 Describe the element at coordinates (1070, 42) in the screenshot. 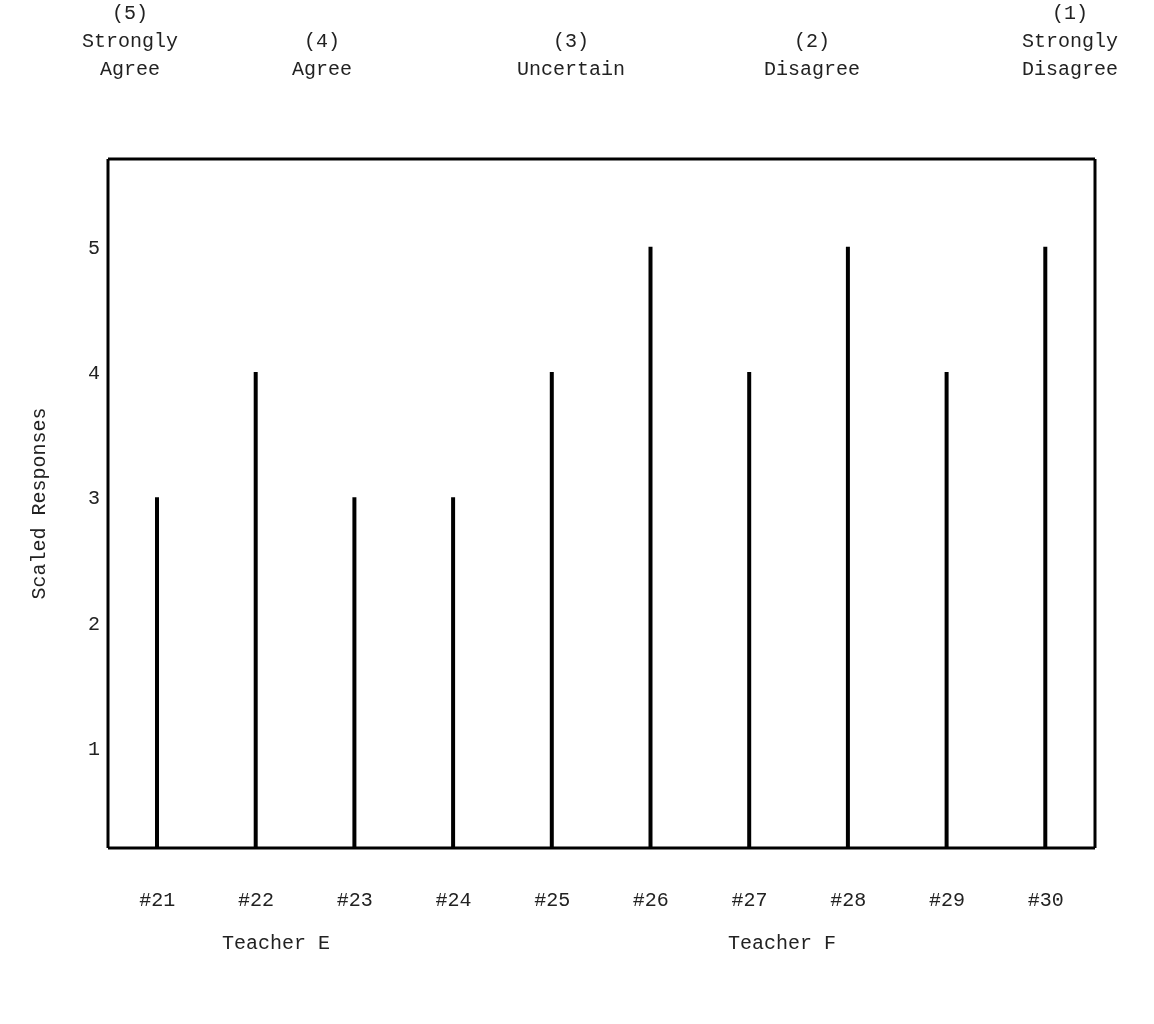

I see `text: (1) Strongly Disagree` at that location.